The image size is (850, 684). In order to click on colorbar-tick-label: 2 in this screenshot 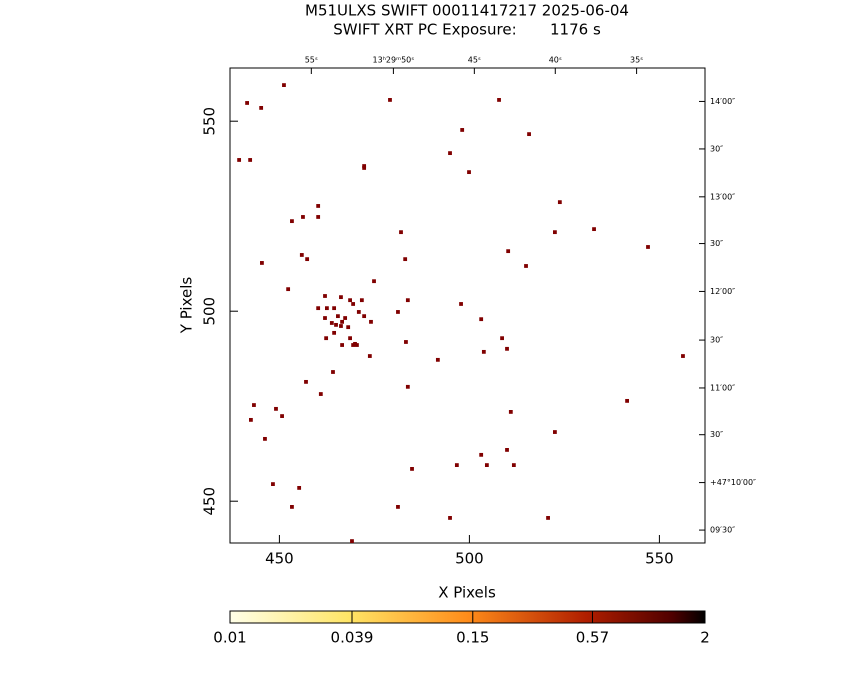, I will do `click(705, 638)`.